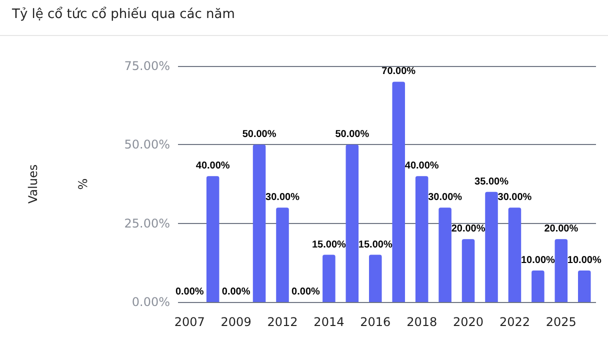 This screenshot has height=340, width=608. I want to click on x-tick-label: 2016, so click(375, 322).